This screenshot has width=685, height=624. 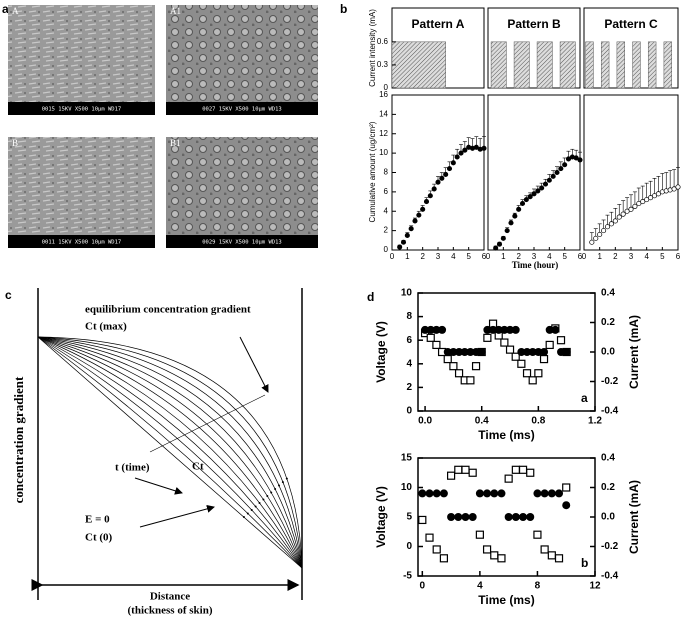 I want to click on panel-frame, so click(x=534, y=48).